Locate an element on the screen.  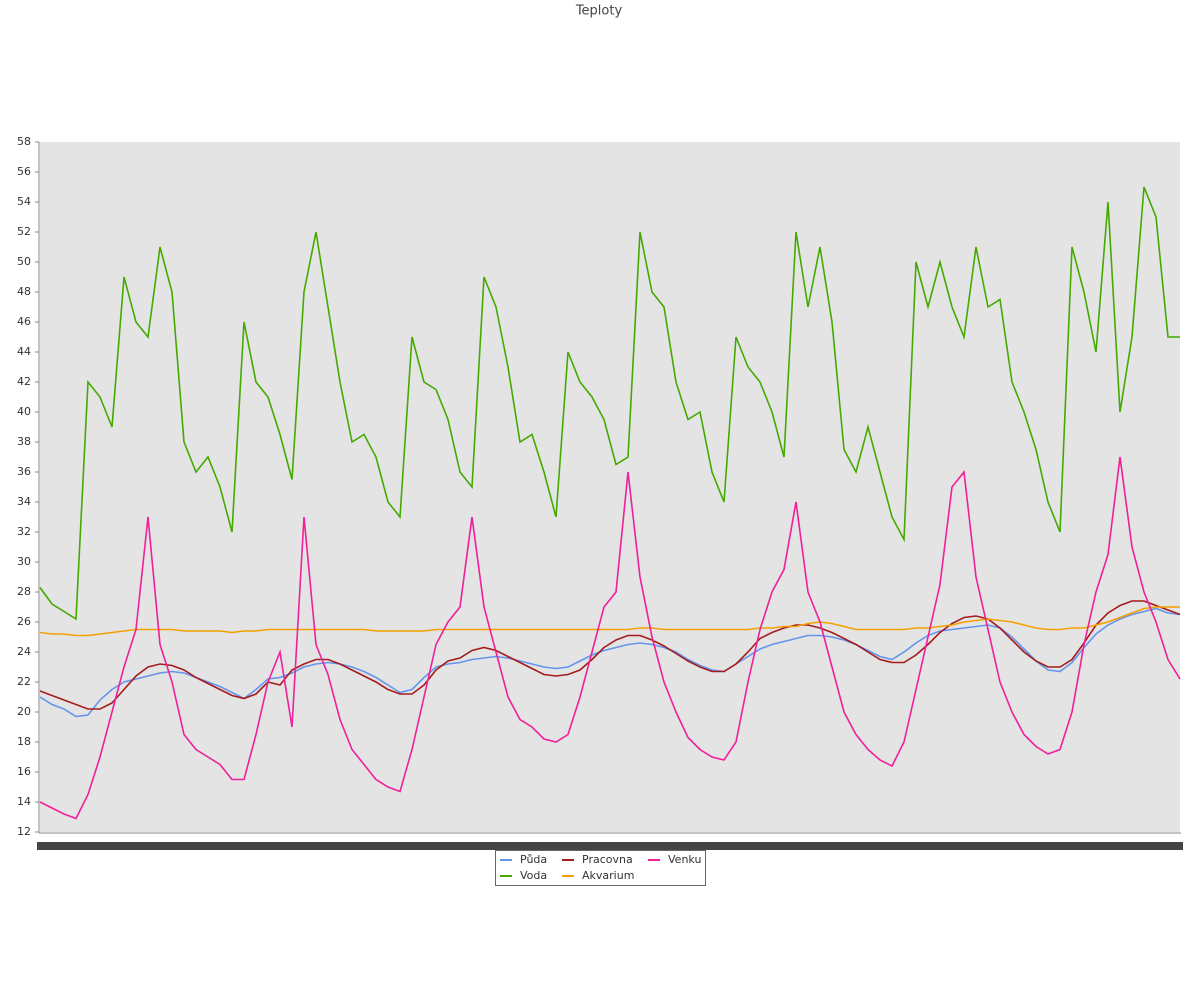
y-tick-label: 12 is located at coordinates (24, 831).